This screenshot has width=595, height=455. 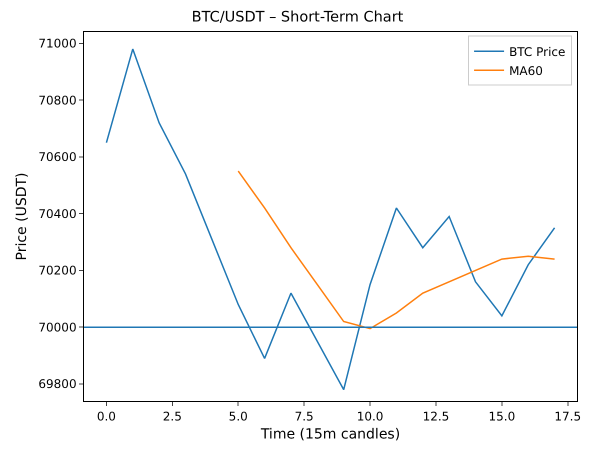 I want to click on y-axis-title: Price (USDT), so click(x=22, y=216).